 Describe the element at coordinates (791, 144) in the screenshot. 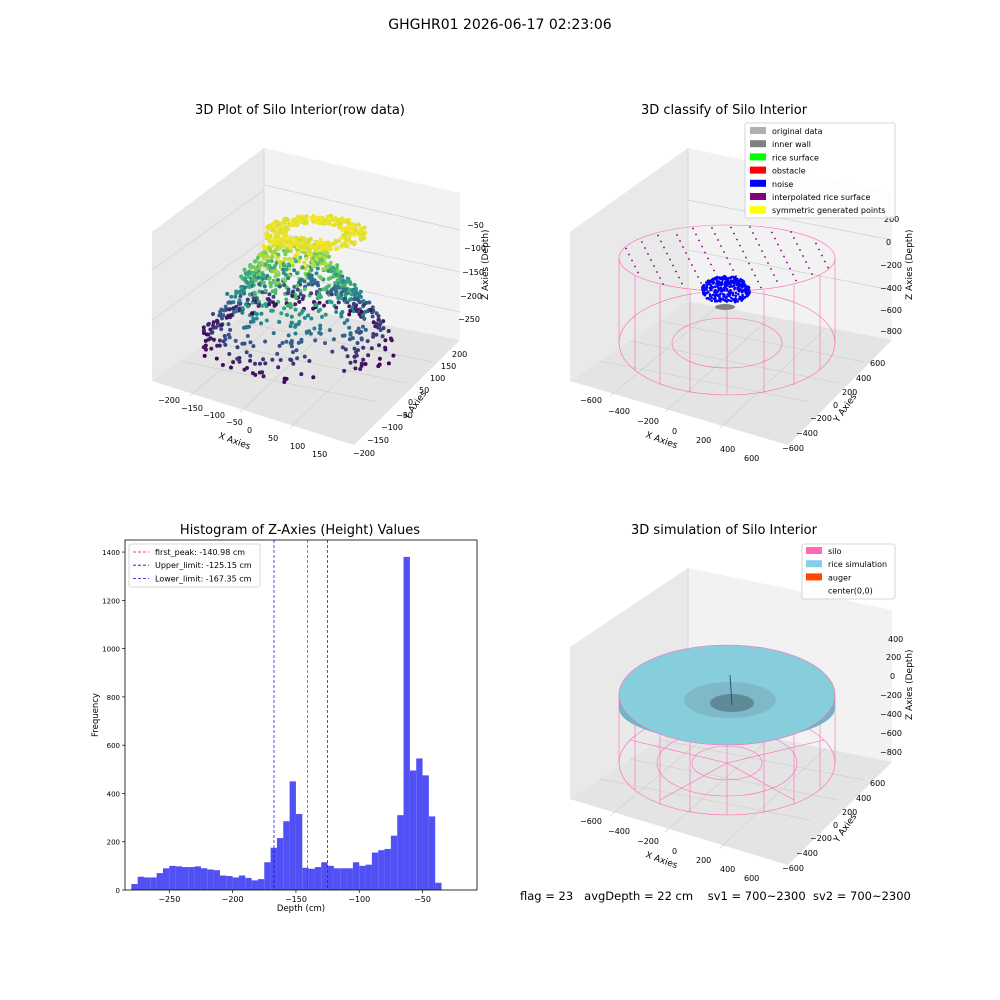

I see `plot2-legend-label: inner wall` at that location.